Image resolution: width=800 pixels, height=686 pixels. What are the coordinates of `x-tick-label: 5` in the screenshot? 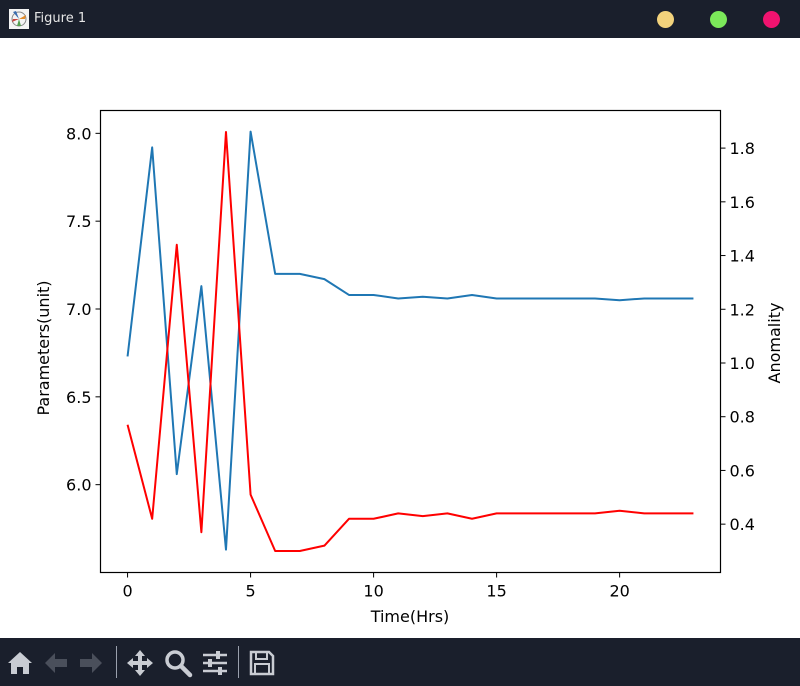 It's located at (250, 591).